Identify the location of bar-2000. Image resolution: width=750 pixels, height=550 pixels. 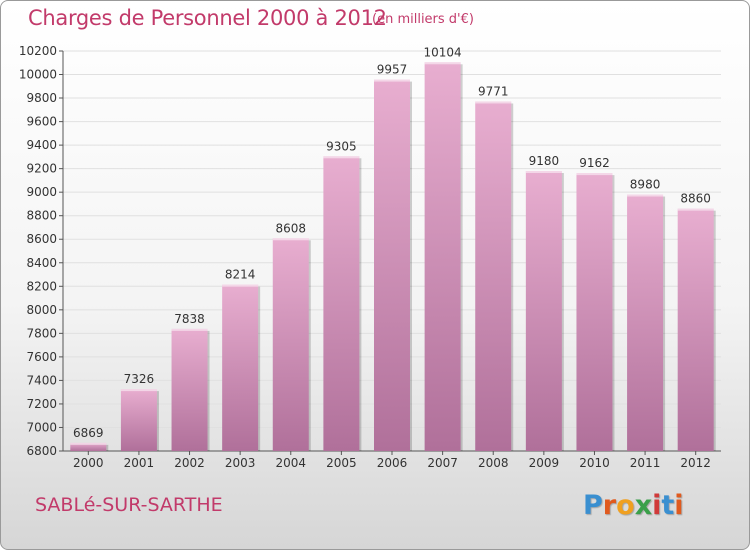
(88, 446).